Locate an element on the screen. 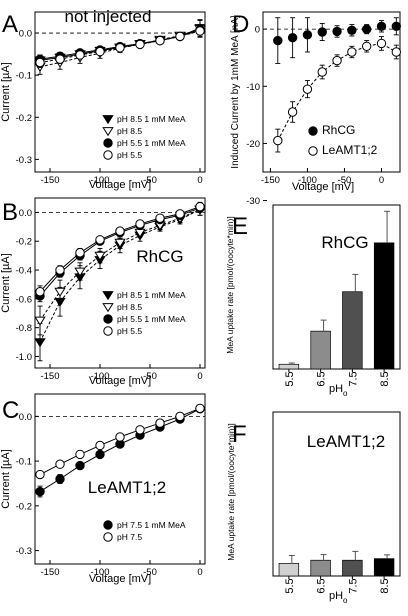 This screenshot has height=616, width=408. panel-d-x-tick-label: -100 is located at coordinates (307, 180).